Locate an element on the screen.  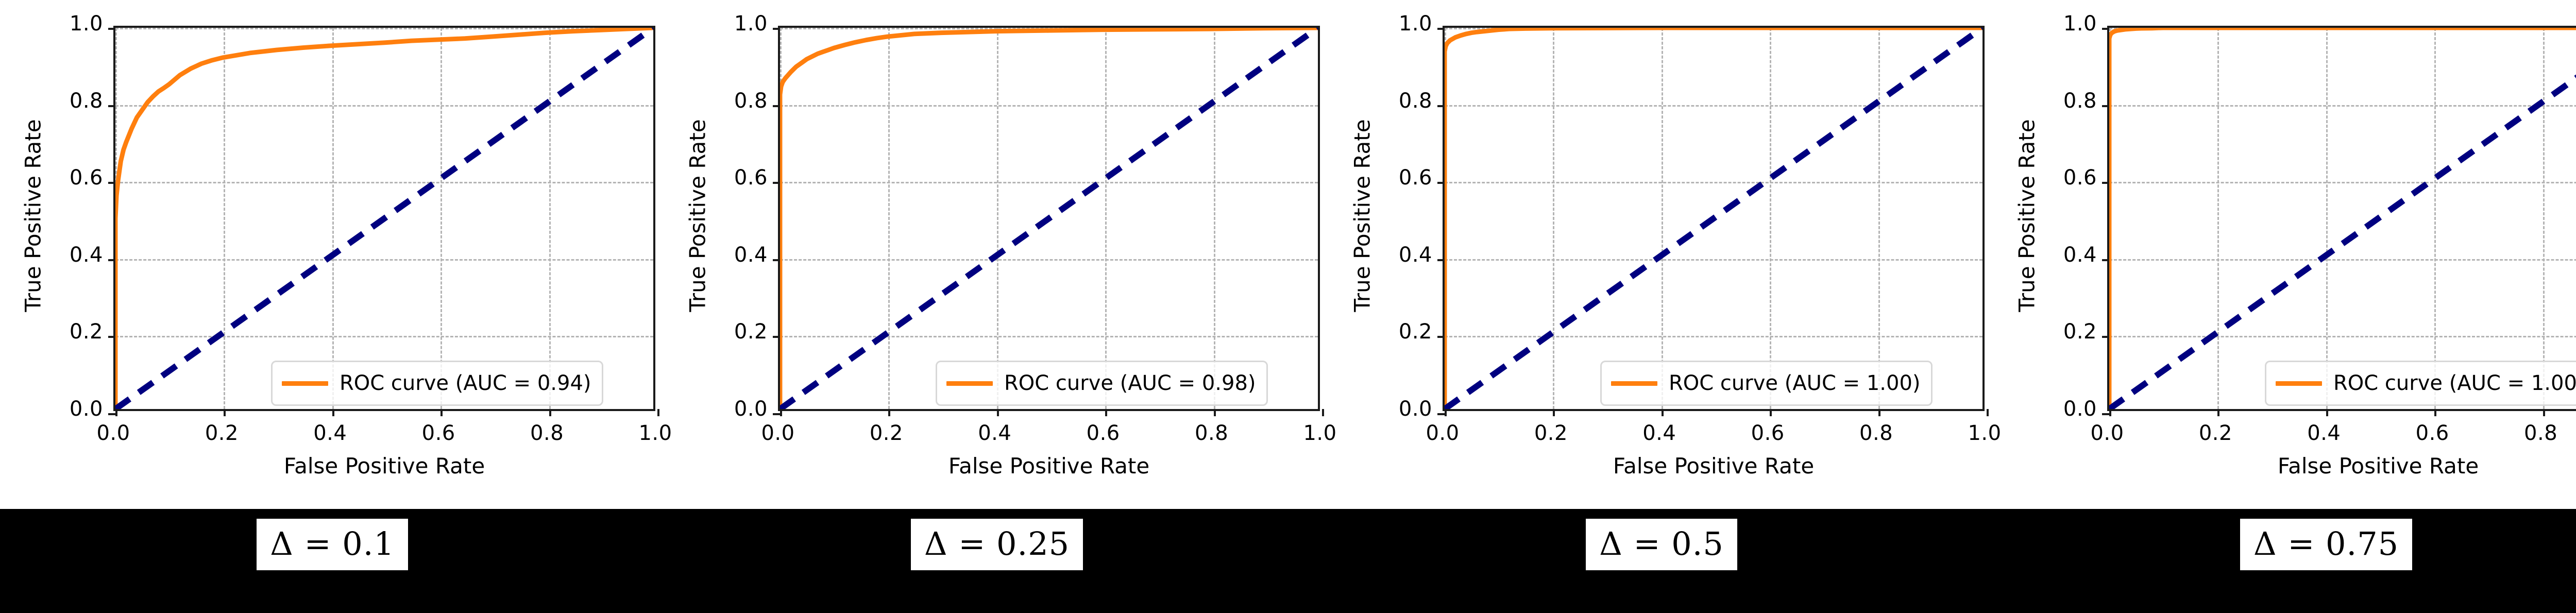
delta-cell-2: Δ = 0.5 is located at coordinates (1661, 561).